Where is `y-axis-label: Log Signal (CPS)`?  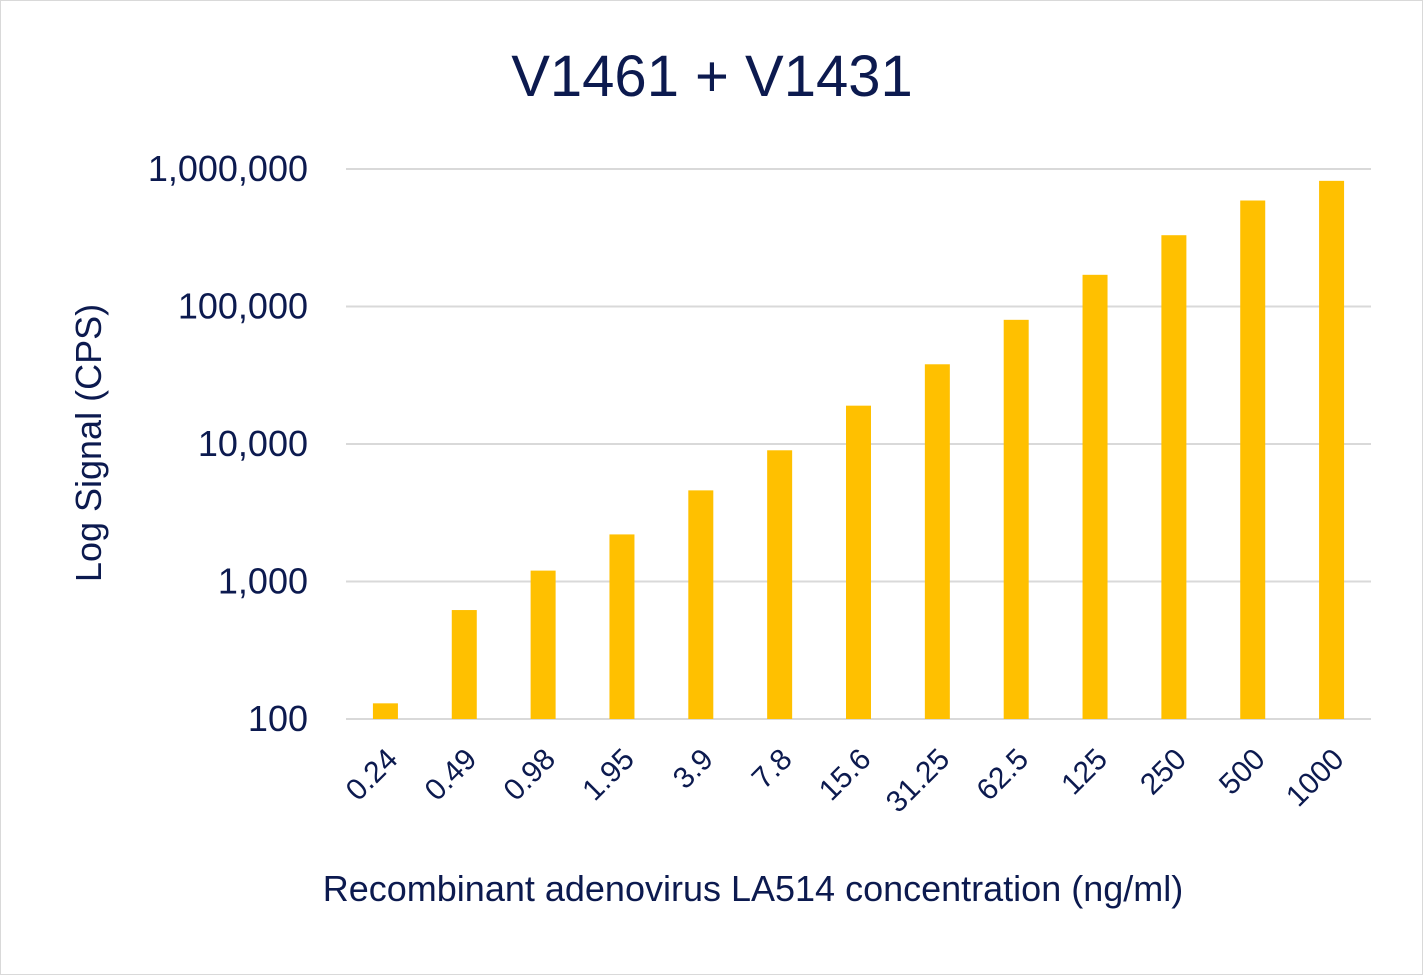 y-axis-label: Log Signal (CPS) is located at coordinates (88, 443).